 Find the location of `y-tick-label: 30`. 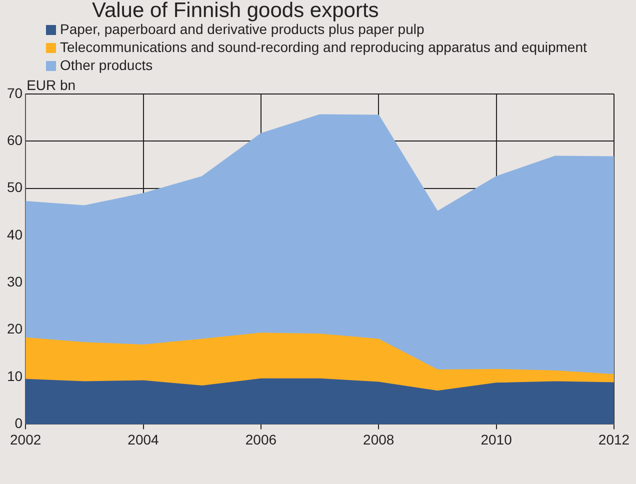

y-tick-label: 30 is located at coordinates (14, 282).